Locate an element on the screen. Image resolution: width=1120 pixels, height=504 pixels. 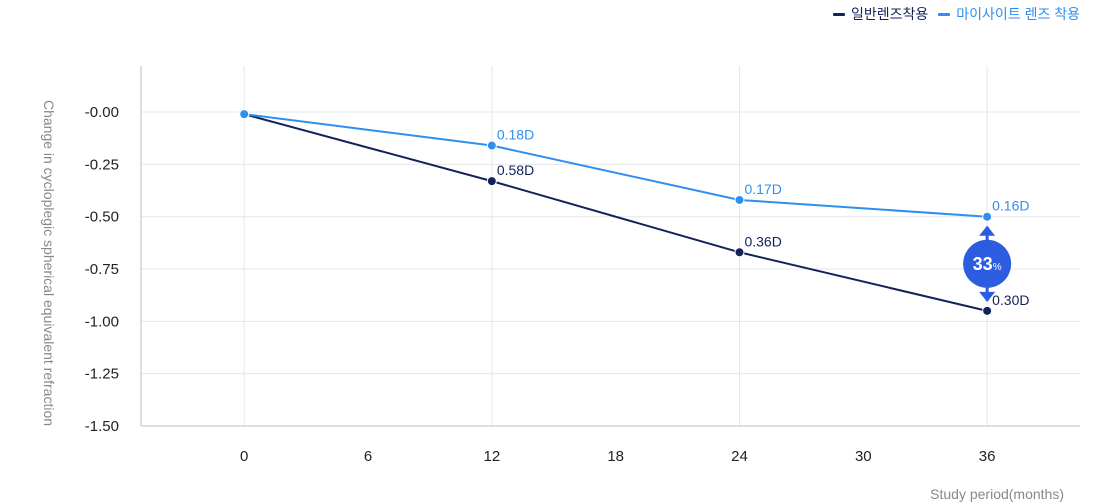
difference-badge: 33% is located at coordinates (987, 263).